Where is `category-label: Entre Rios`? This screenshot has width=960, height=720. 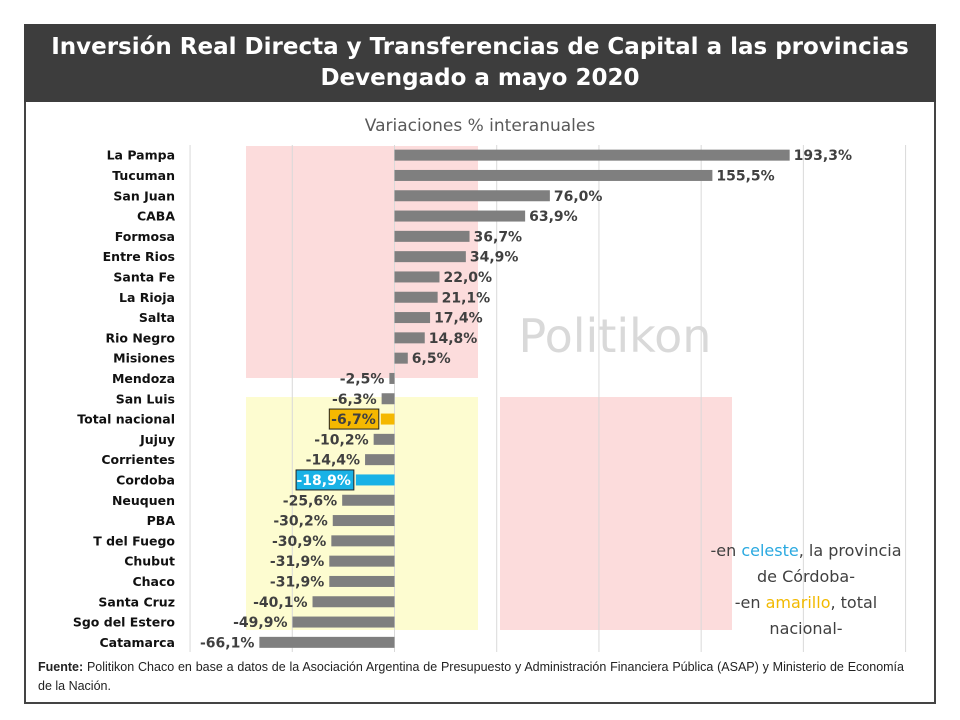 category-label: Entre Rios is located at coordinates (139, 256).